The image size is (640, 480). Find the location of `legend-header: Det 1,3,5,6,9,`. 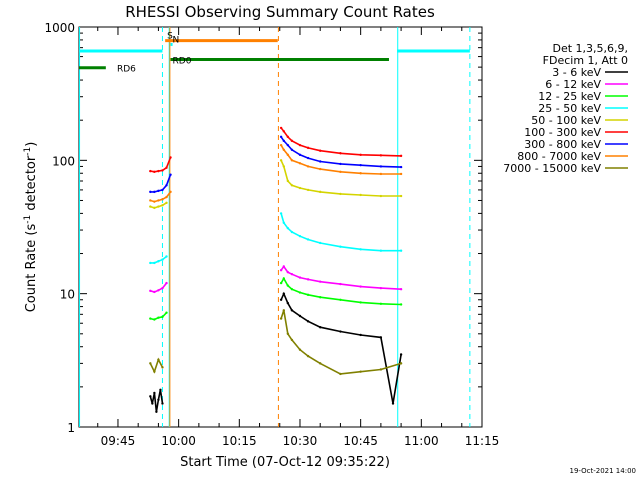

legend-header: Det 1,3,5,6,9, is located at coordinates (590, 48).